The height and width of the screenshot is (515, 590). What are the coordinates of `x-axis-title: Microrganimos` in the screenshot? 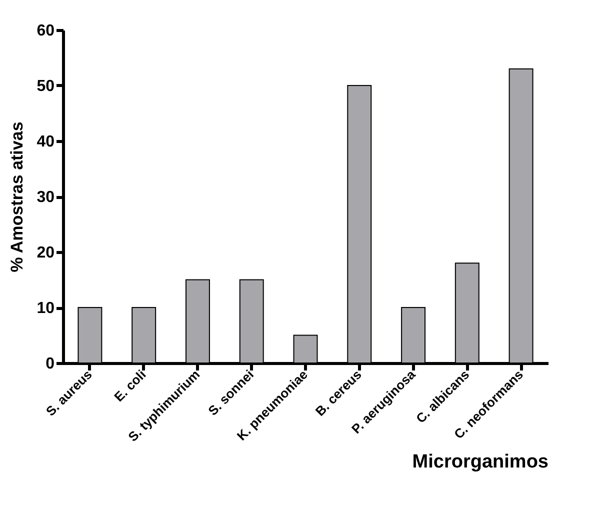 It's located at (480, 461).